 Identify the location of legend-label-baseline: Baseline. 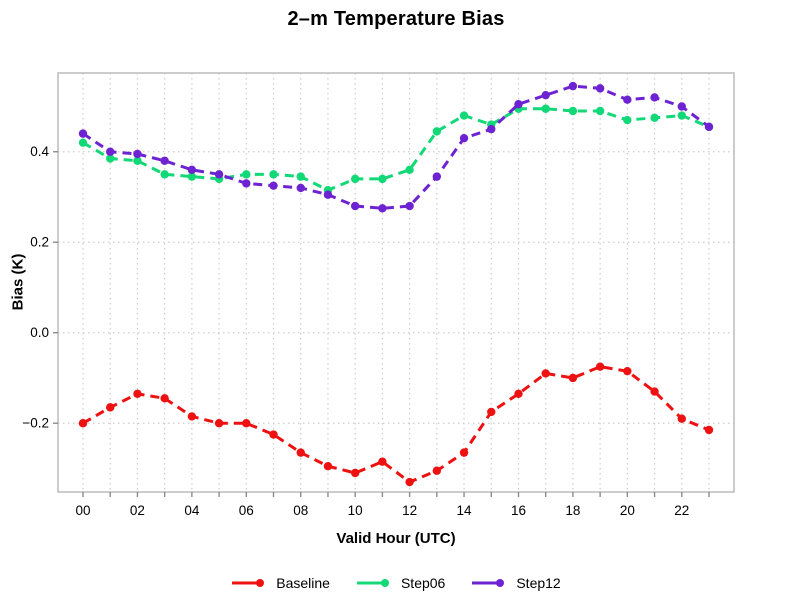
(303, 583).